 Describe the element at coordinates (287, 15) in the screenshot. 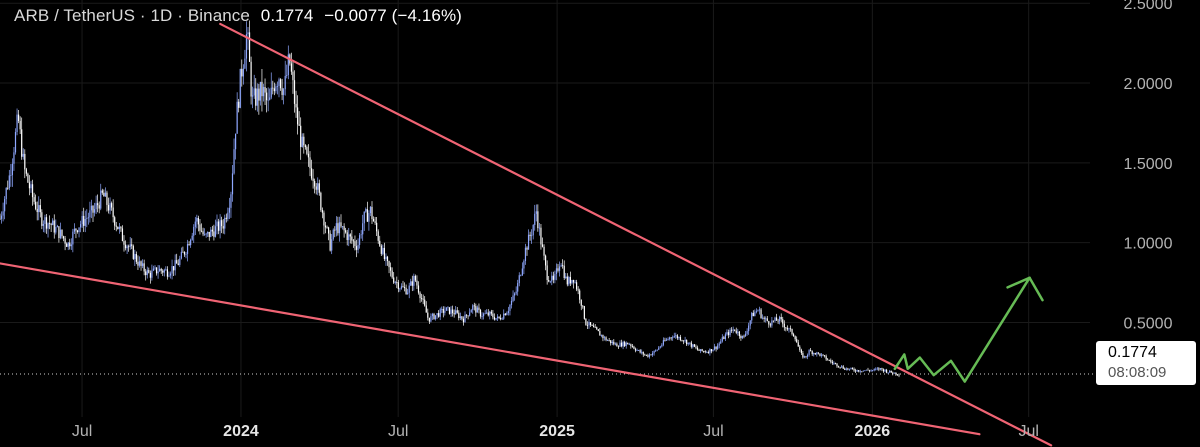

I see `last-price: 0.1774` at that location.